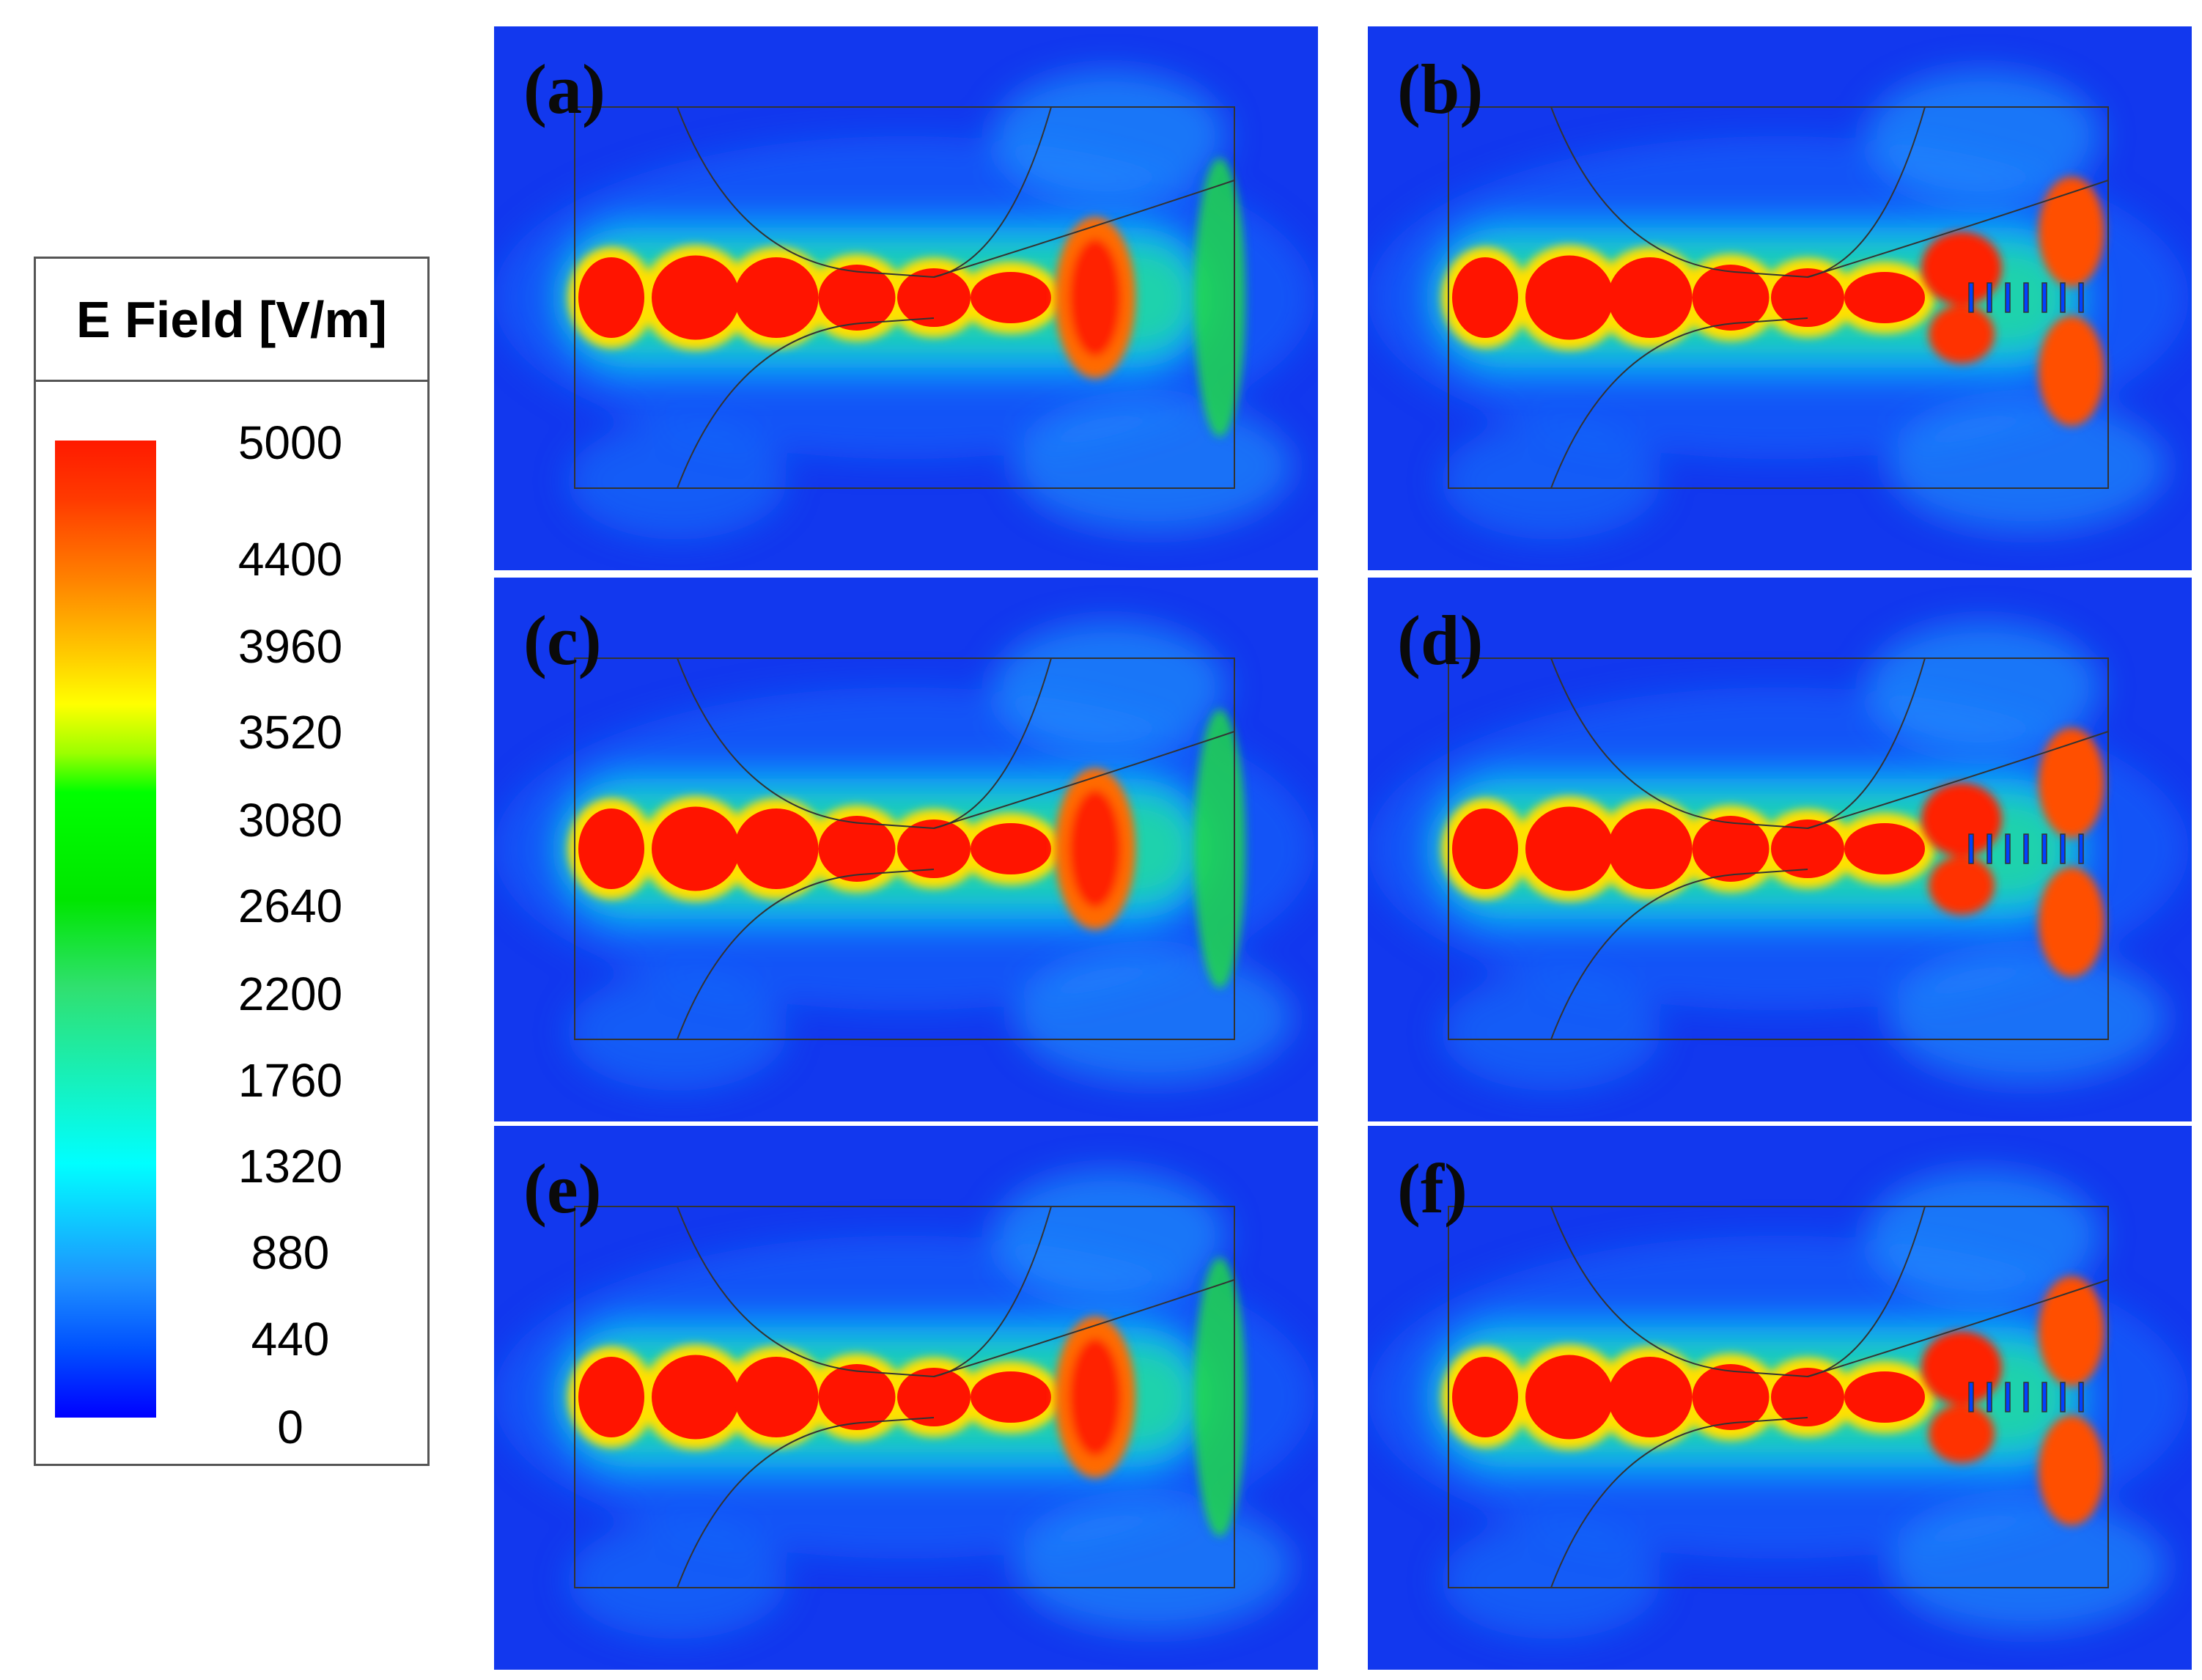 The height and width of the screenshot is (1680, 2202). I want to click on panel-label: (e), so click(562, 1188).